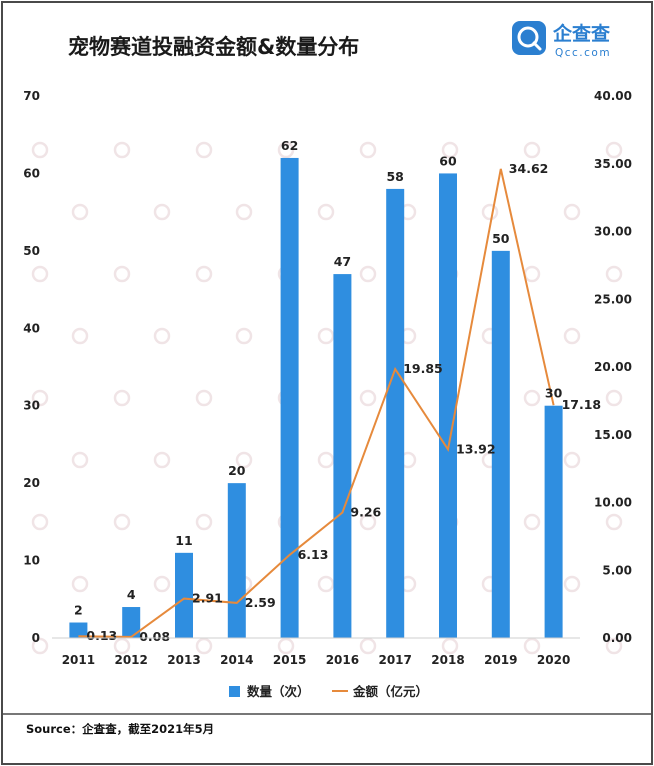 The image size is (654, 766). I want to click on x-tick-label: 2013, so click(183, 660).